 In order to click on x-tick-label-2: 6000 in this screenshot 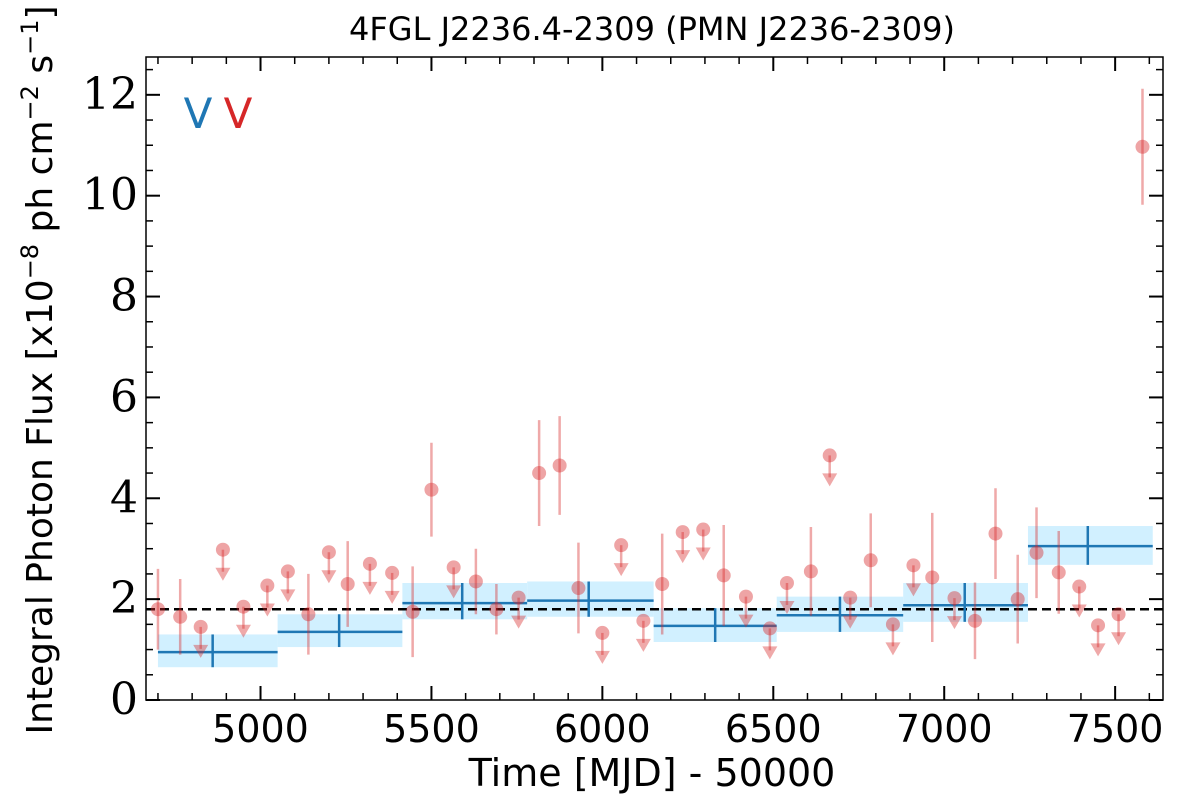, I will do `click(602, 729)`.